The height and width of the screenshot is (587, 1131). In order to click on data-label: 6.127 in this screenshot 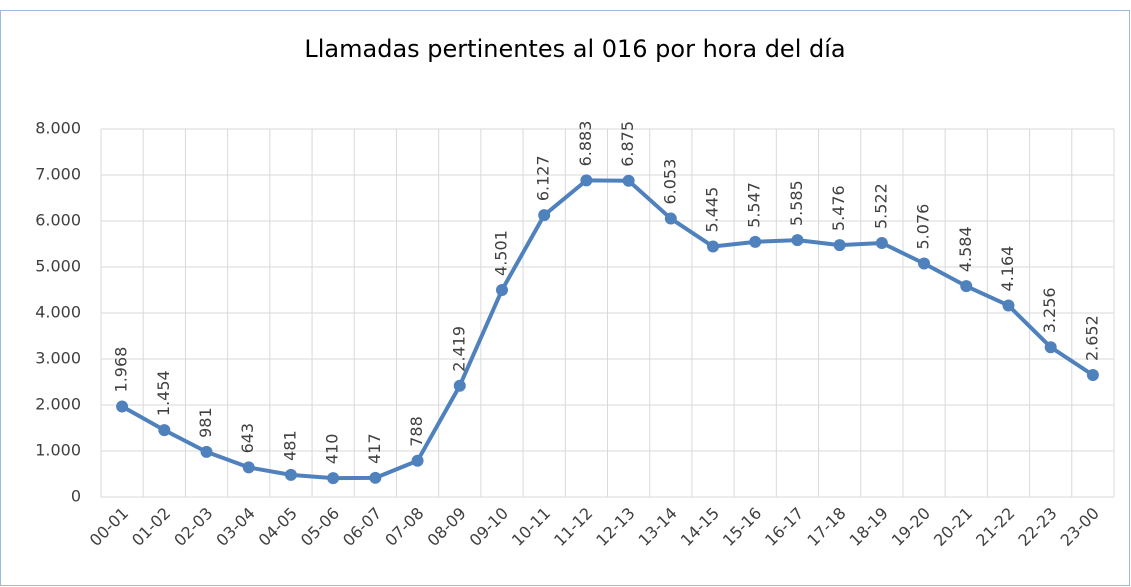, I will do `click(543, 178)`.